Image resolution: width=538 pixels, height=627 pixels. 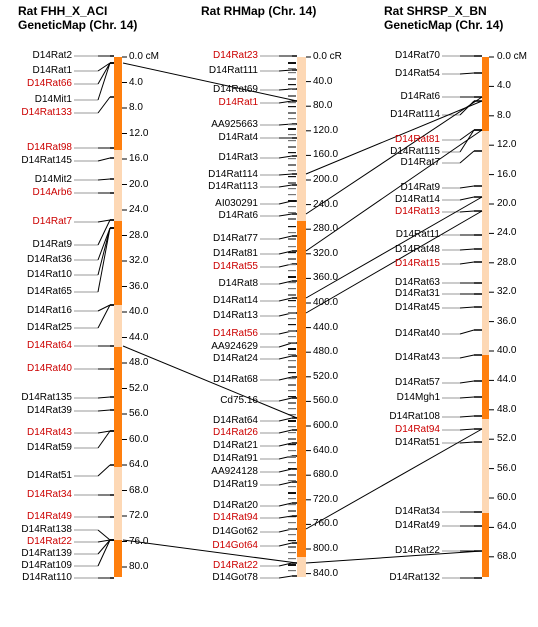 What do you see at coordinates (417, 357) in the screenshot?
I see `marker-label: D14Rat43` at bounding box center [417, 357].